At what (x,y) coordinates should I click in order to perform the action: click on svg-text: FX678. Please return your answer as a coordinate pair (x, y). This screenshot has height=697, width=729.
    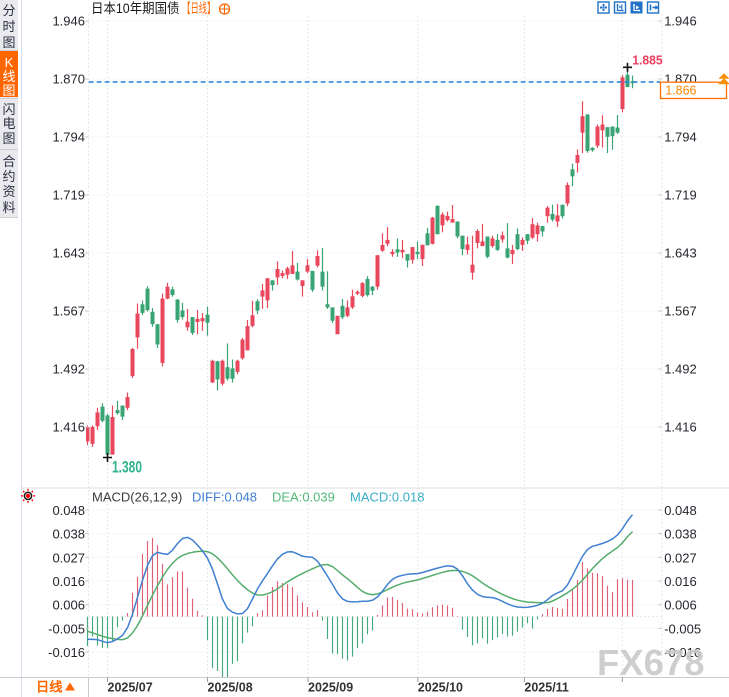
    Looking at the image, I should click on (651, 662).